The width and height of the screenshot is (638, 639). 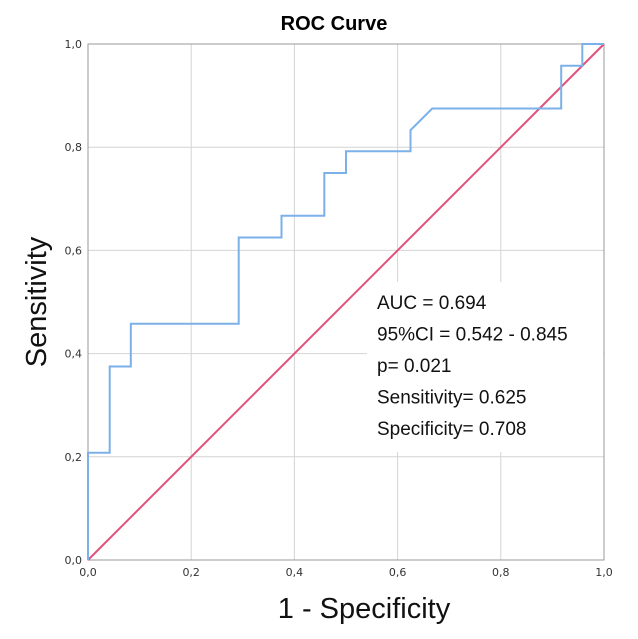 What do you see at coordinates (295, 572) in the screenshot?
I see `x-tick-label: 0,4` at bounding box center [295, 572].